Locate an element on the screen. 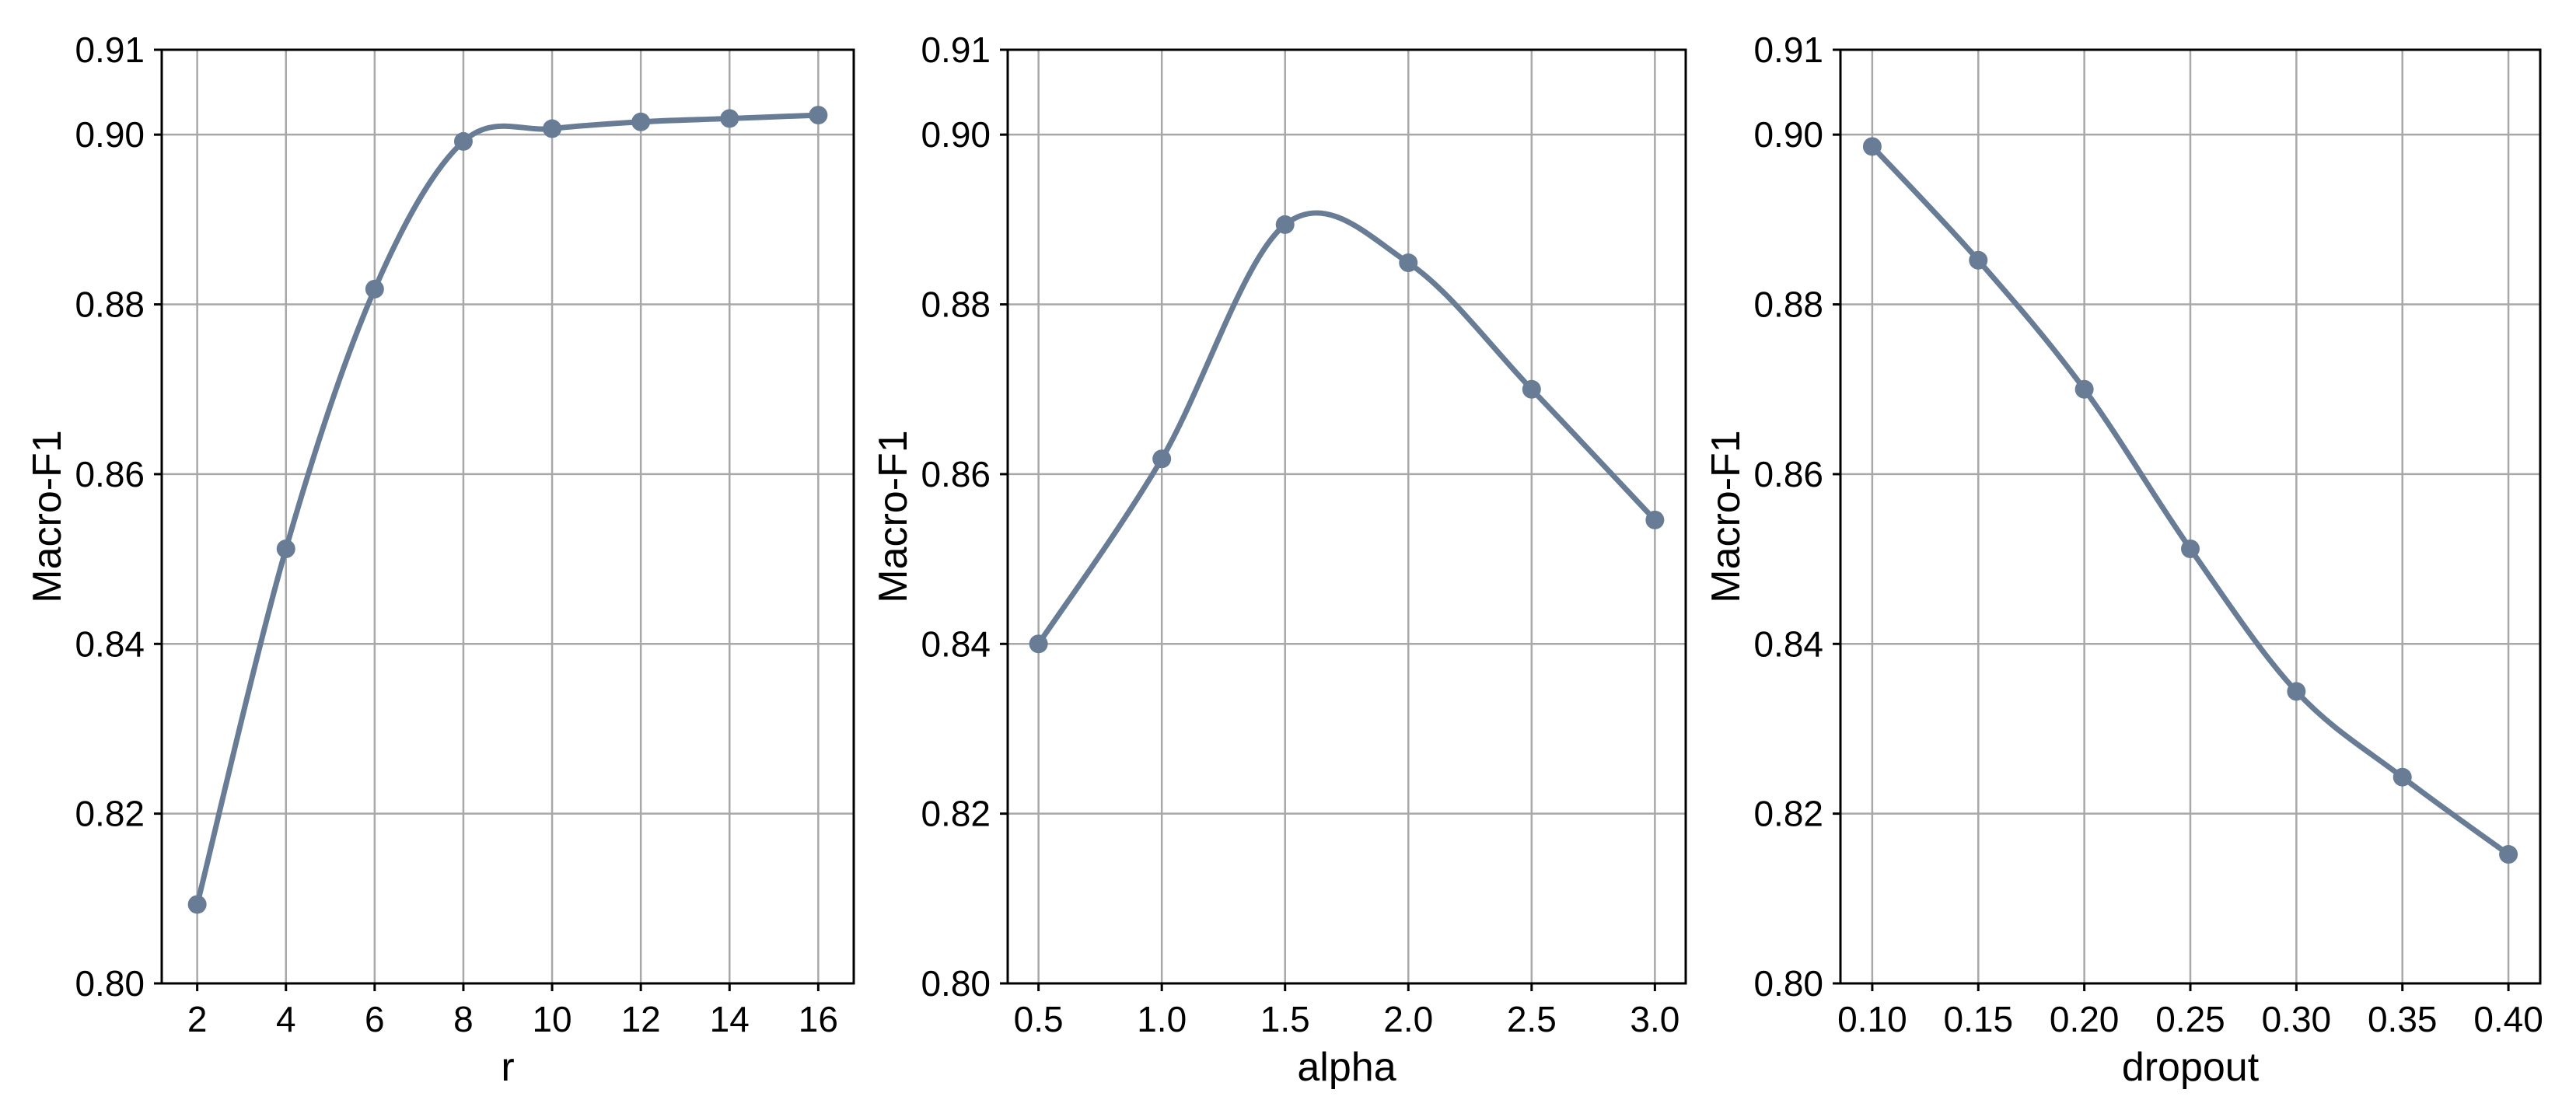 This screenshot has width=2576, height=1107. x-tick-label: 0.40 is located at coordinates (2508, 1019).